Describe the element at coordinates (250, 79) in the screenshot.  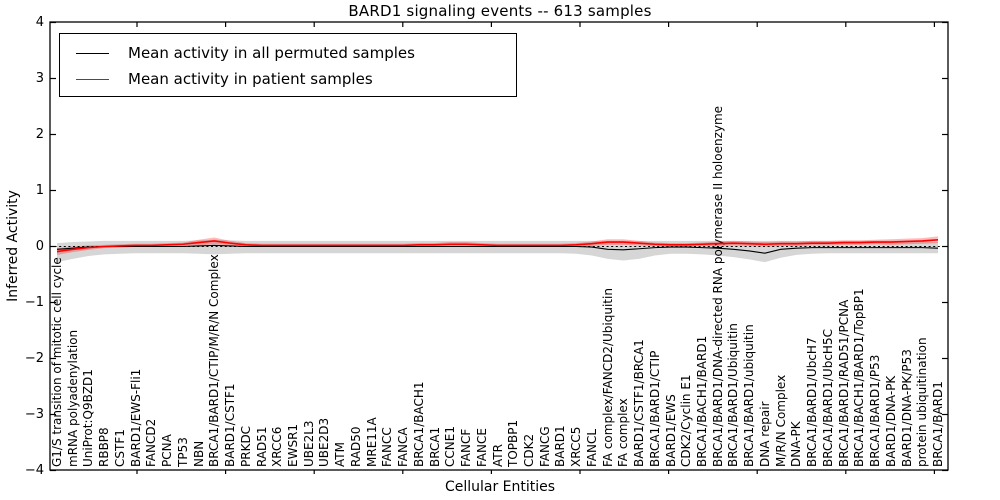
I see `legend-label-patient: Mean activity in patient samples` at that location.